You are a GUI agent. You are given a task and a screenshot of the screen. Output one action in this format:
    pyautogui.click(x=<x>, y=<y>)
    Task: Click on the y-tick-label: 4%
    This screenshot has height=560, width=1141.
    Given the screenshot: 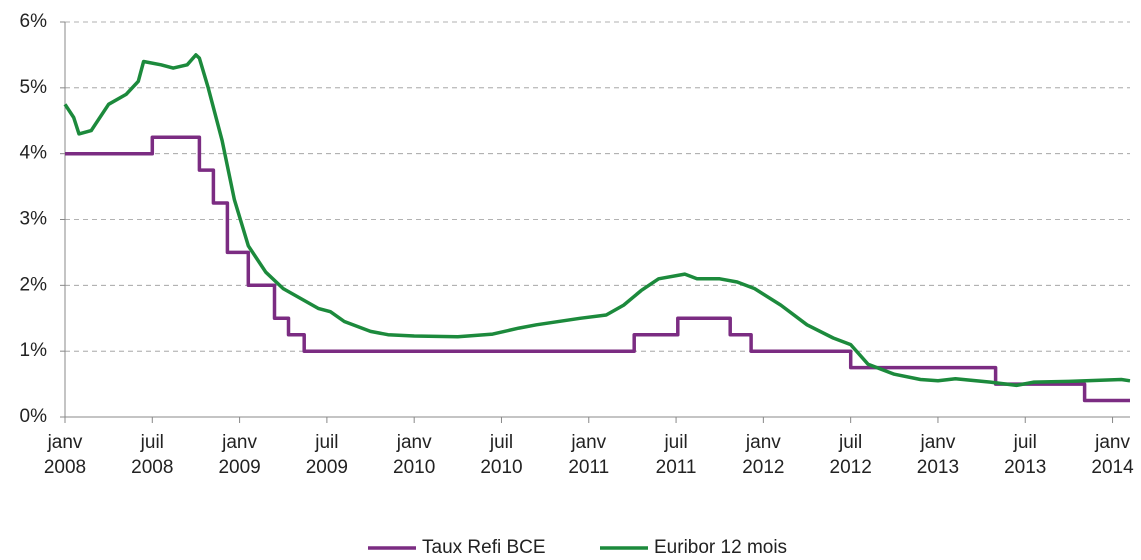 What is the action you would take?
    pyautogui.click(x=34, y=153)
    